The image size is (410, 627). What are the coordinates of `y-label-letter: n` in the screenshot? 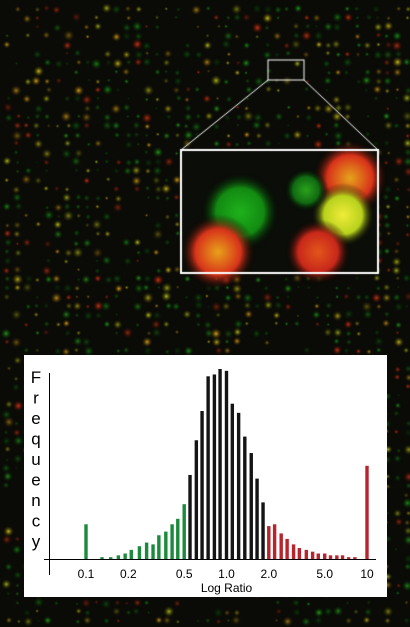 It's located at (35, 500).